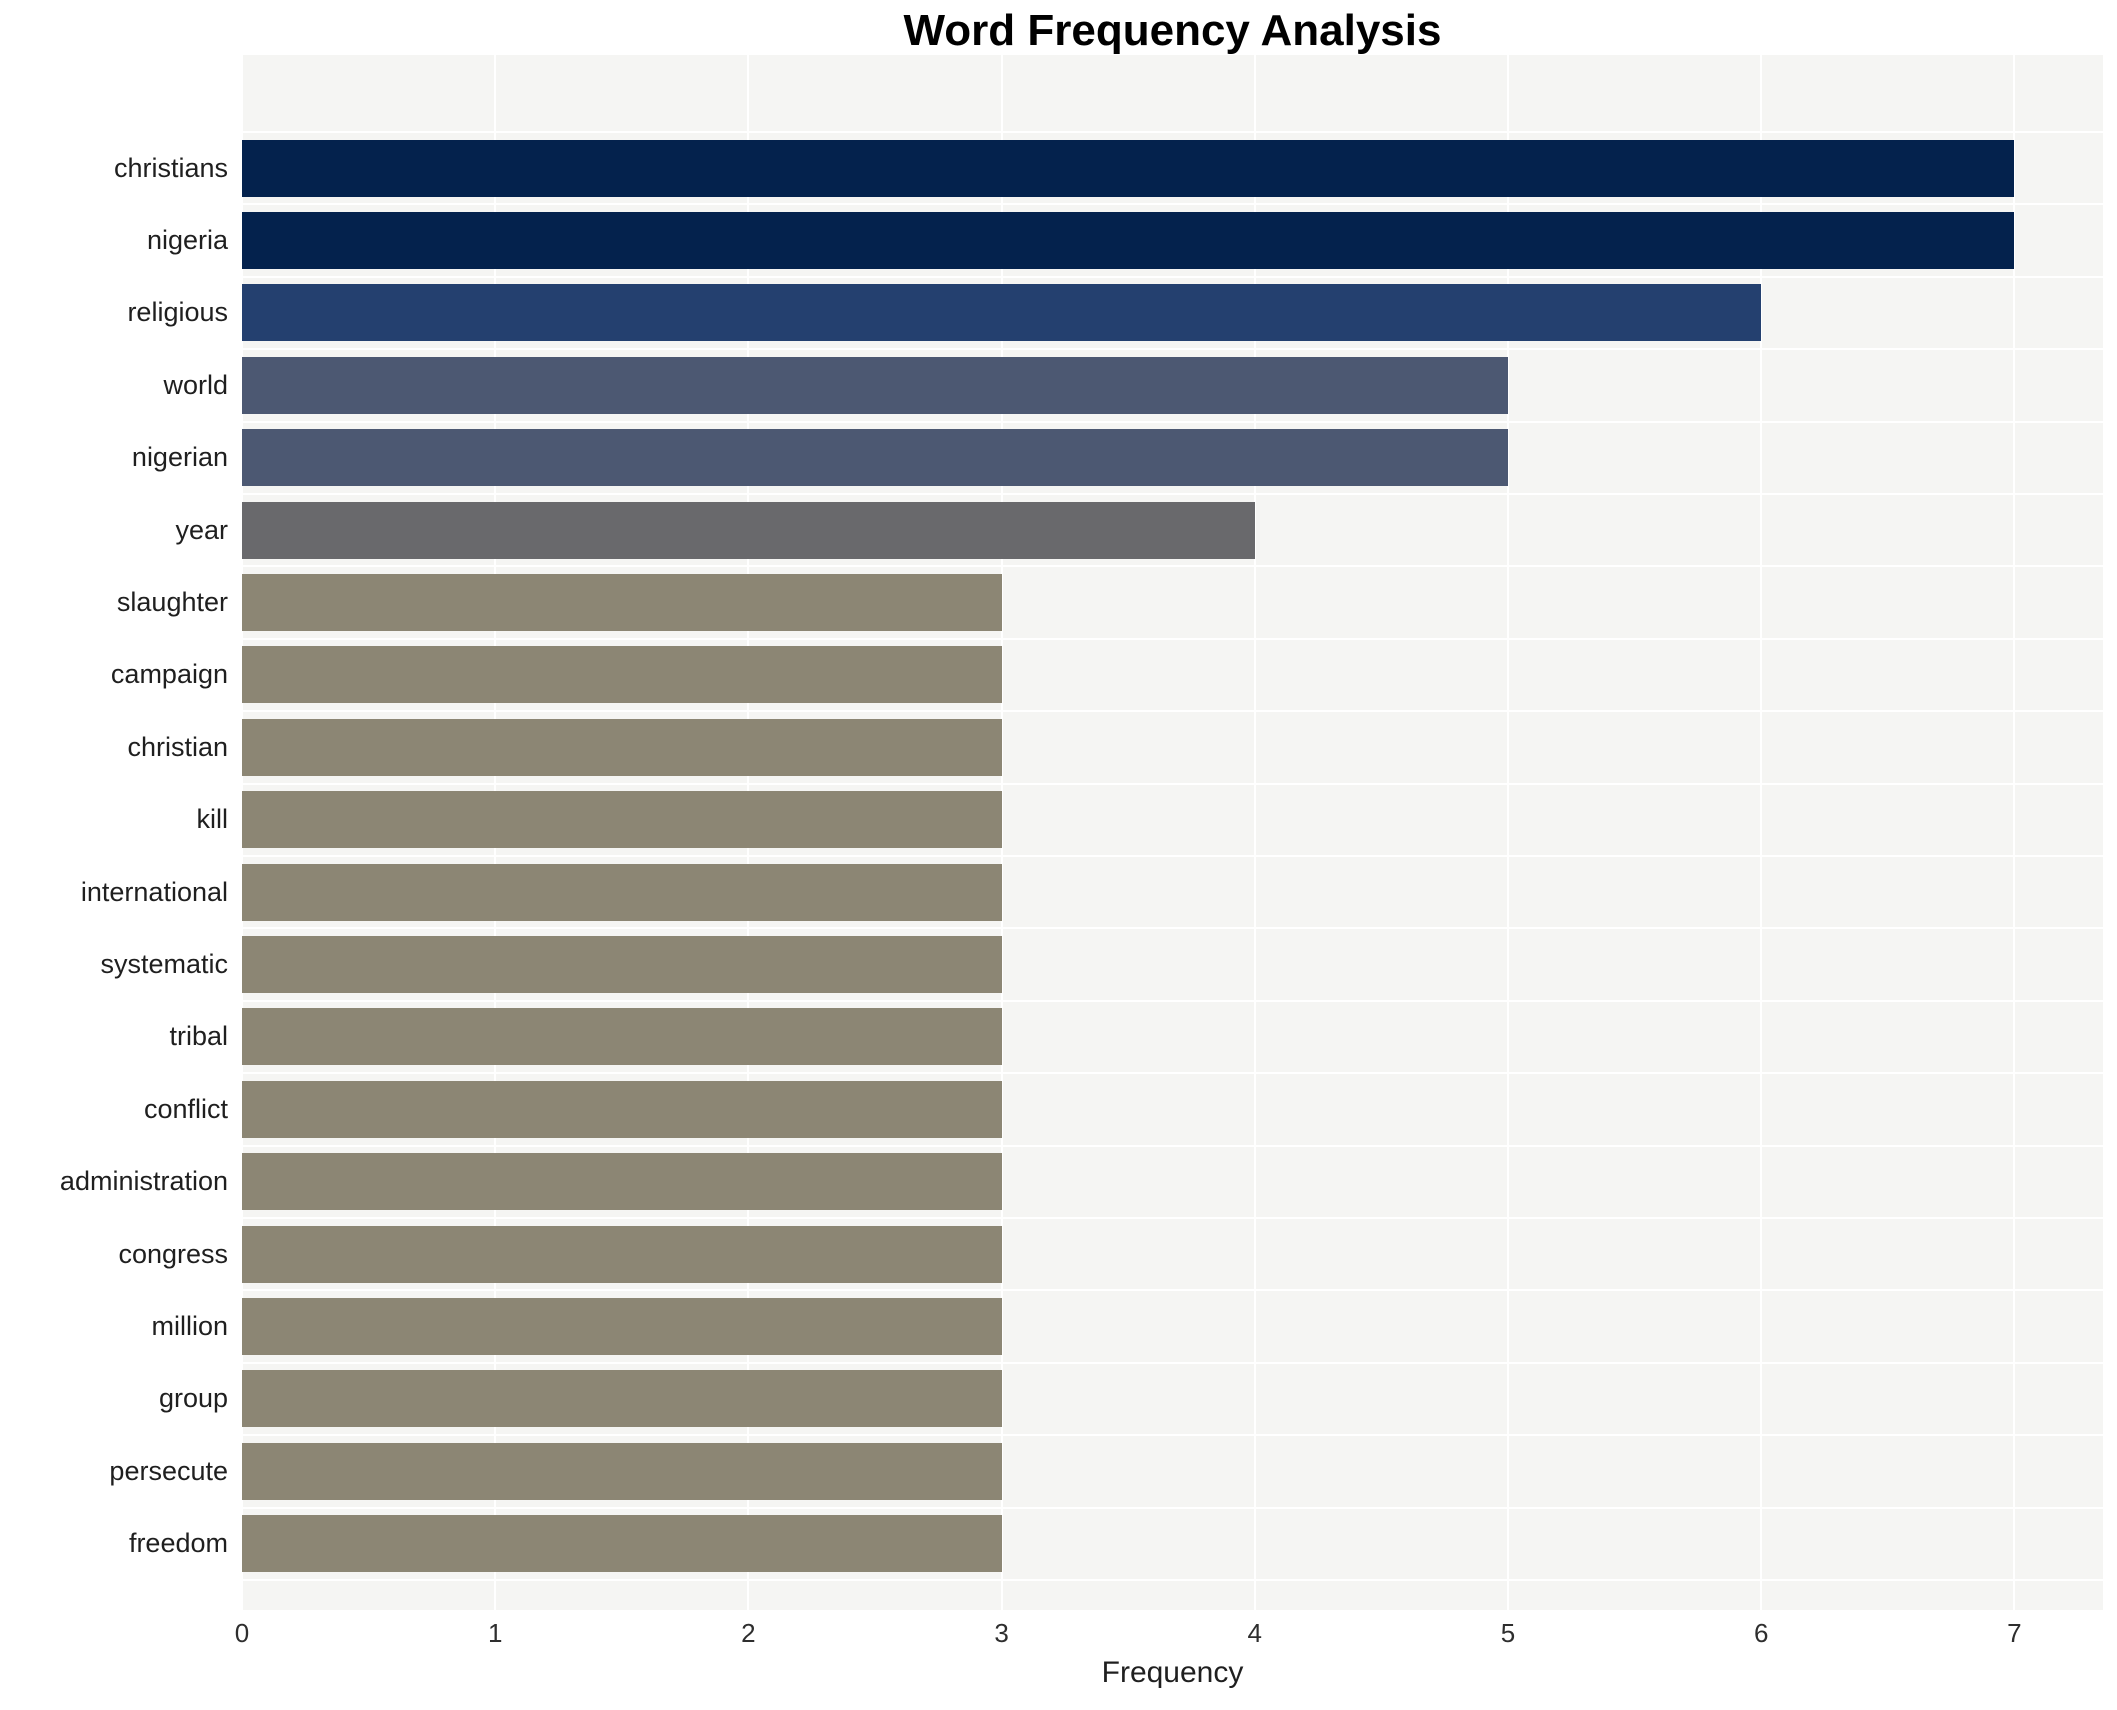 Image resolution: width=2117 pixels, height=1710 pixels. I want to click on x-tick-label: 3, so click(1001, 1633).